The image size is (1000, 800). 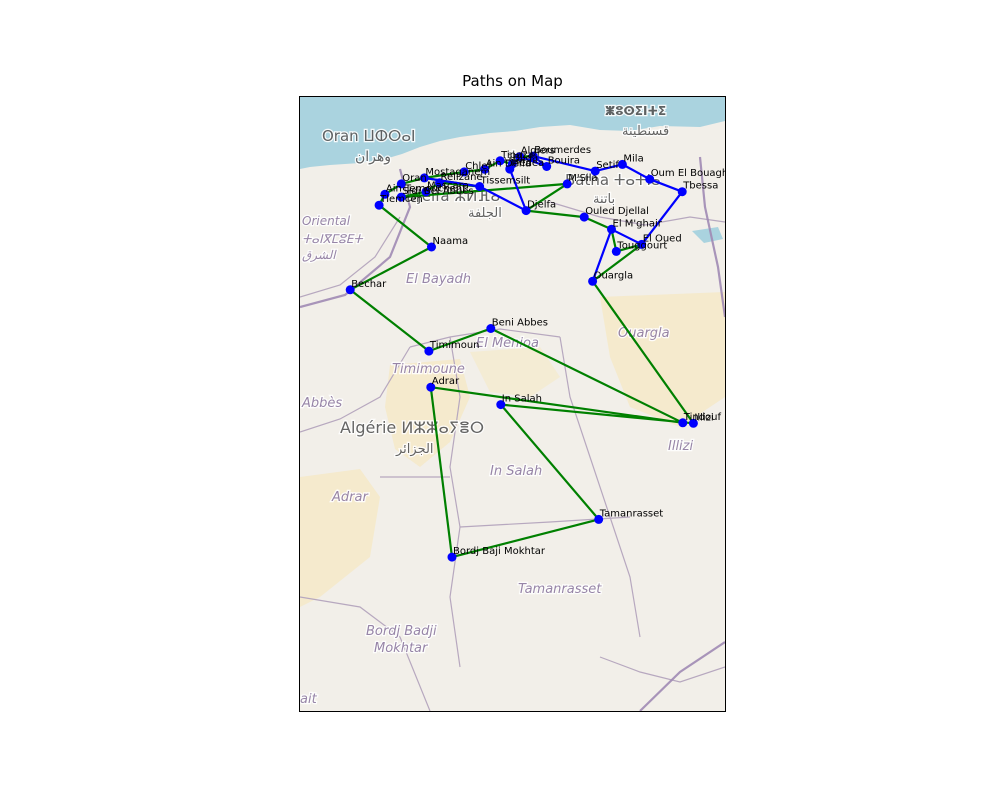 What do you see at coordinates (683, 423) in the screenshot?
I see `marker-tindouf` at bounding box center [683, 423].